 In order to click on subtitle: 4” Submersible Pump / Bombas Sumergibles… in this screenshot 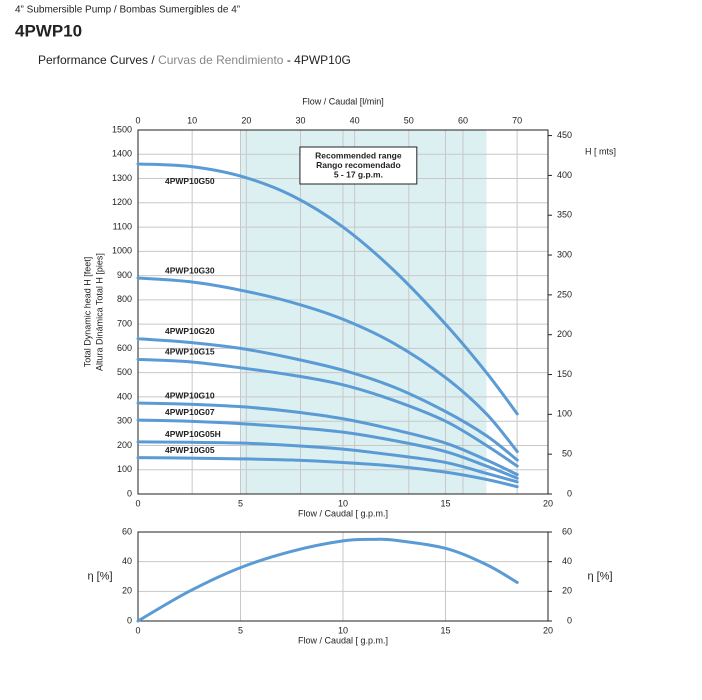, I will do `click(127, 10)`.